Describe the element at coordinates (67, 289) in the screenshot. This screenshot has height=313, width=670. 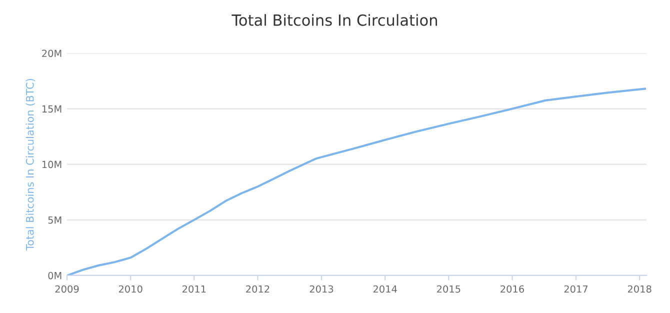
I see `x-tick-label: 2009` at that location.